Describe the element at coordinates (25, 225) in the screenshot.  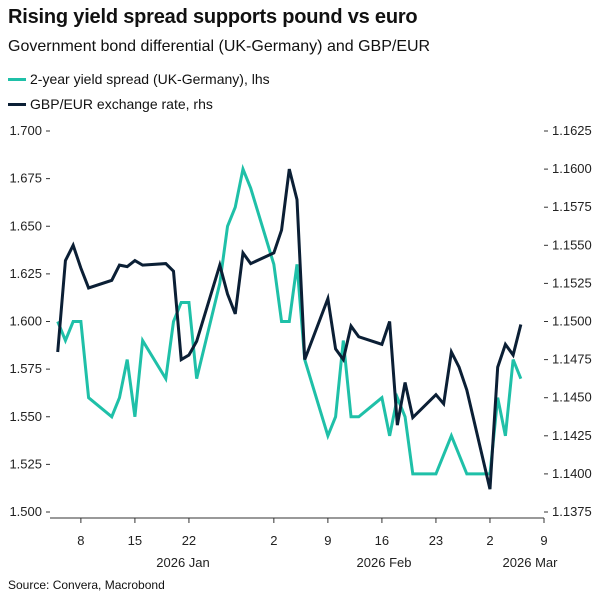
I see `y-left-tick-label: 1.650` at that location.